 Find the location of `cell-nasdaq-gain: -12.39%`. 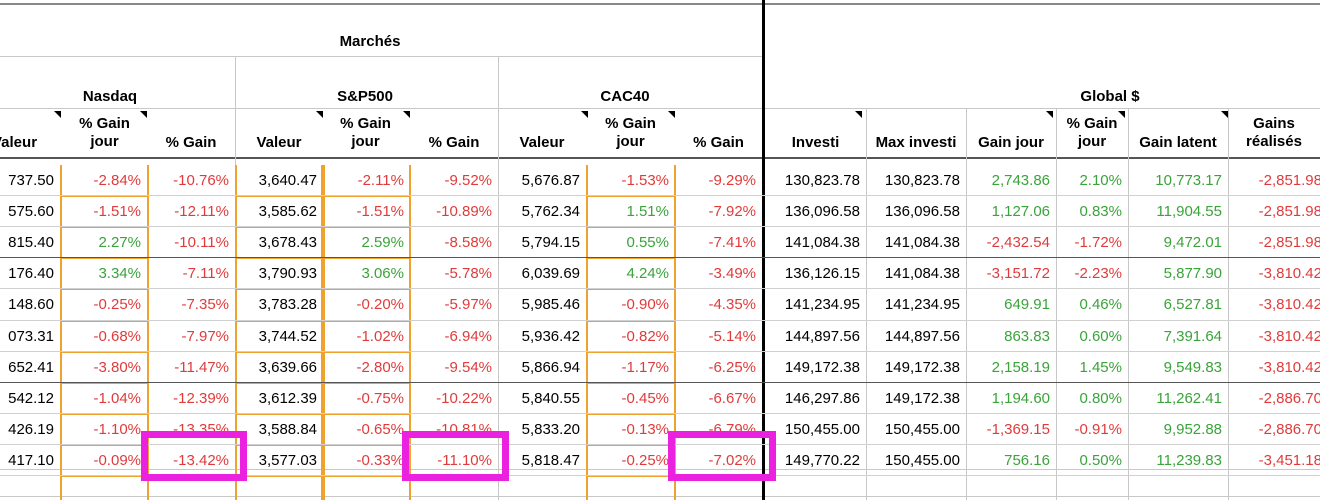

cell-nasdaq-gain: -12.39% is located at coordinates (201, 398).